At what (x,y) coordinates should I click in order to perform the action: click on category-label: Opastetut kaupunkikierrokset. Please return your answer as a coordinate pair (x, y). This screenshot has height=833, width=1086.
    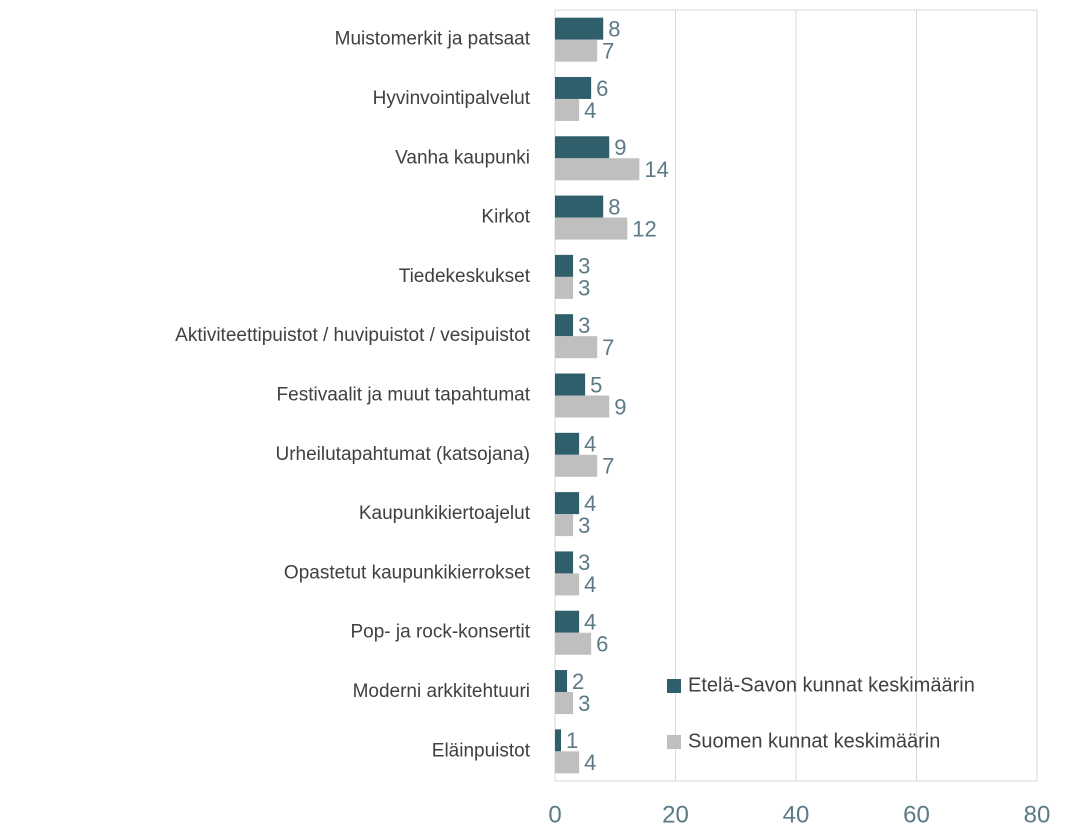
    Looking at the image, I should click on (407, 572).